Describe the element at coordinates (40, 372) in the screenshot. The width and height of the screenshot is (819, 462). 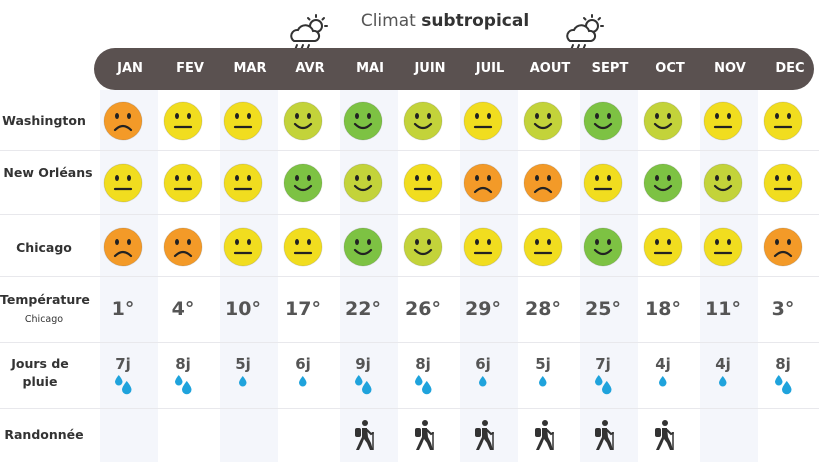
I see `row-label-rain: Jours de pluie` at that location.